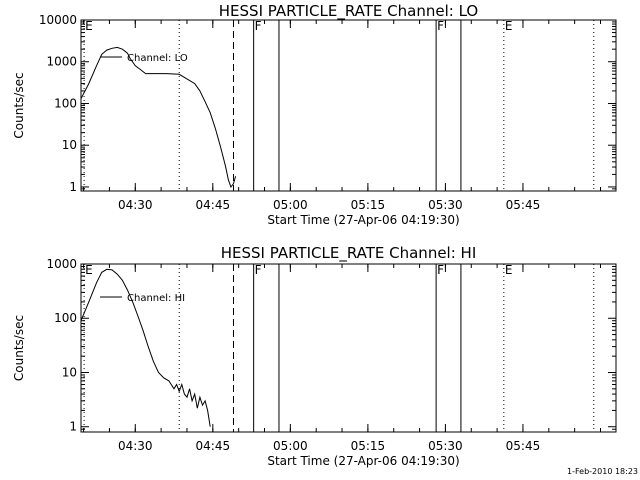 The width and height of the screenshot is (640, 480). What do you see at coordinates (602, 471) in the screenshot?
I see `plot-timestamp: 1-Feb-2010 18:23` at bounding box center [602, 471].